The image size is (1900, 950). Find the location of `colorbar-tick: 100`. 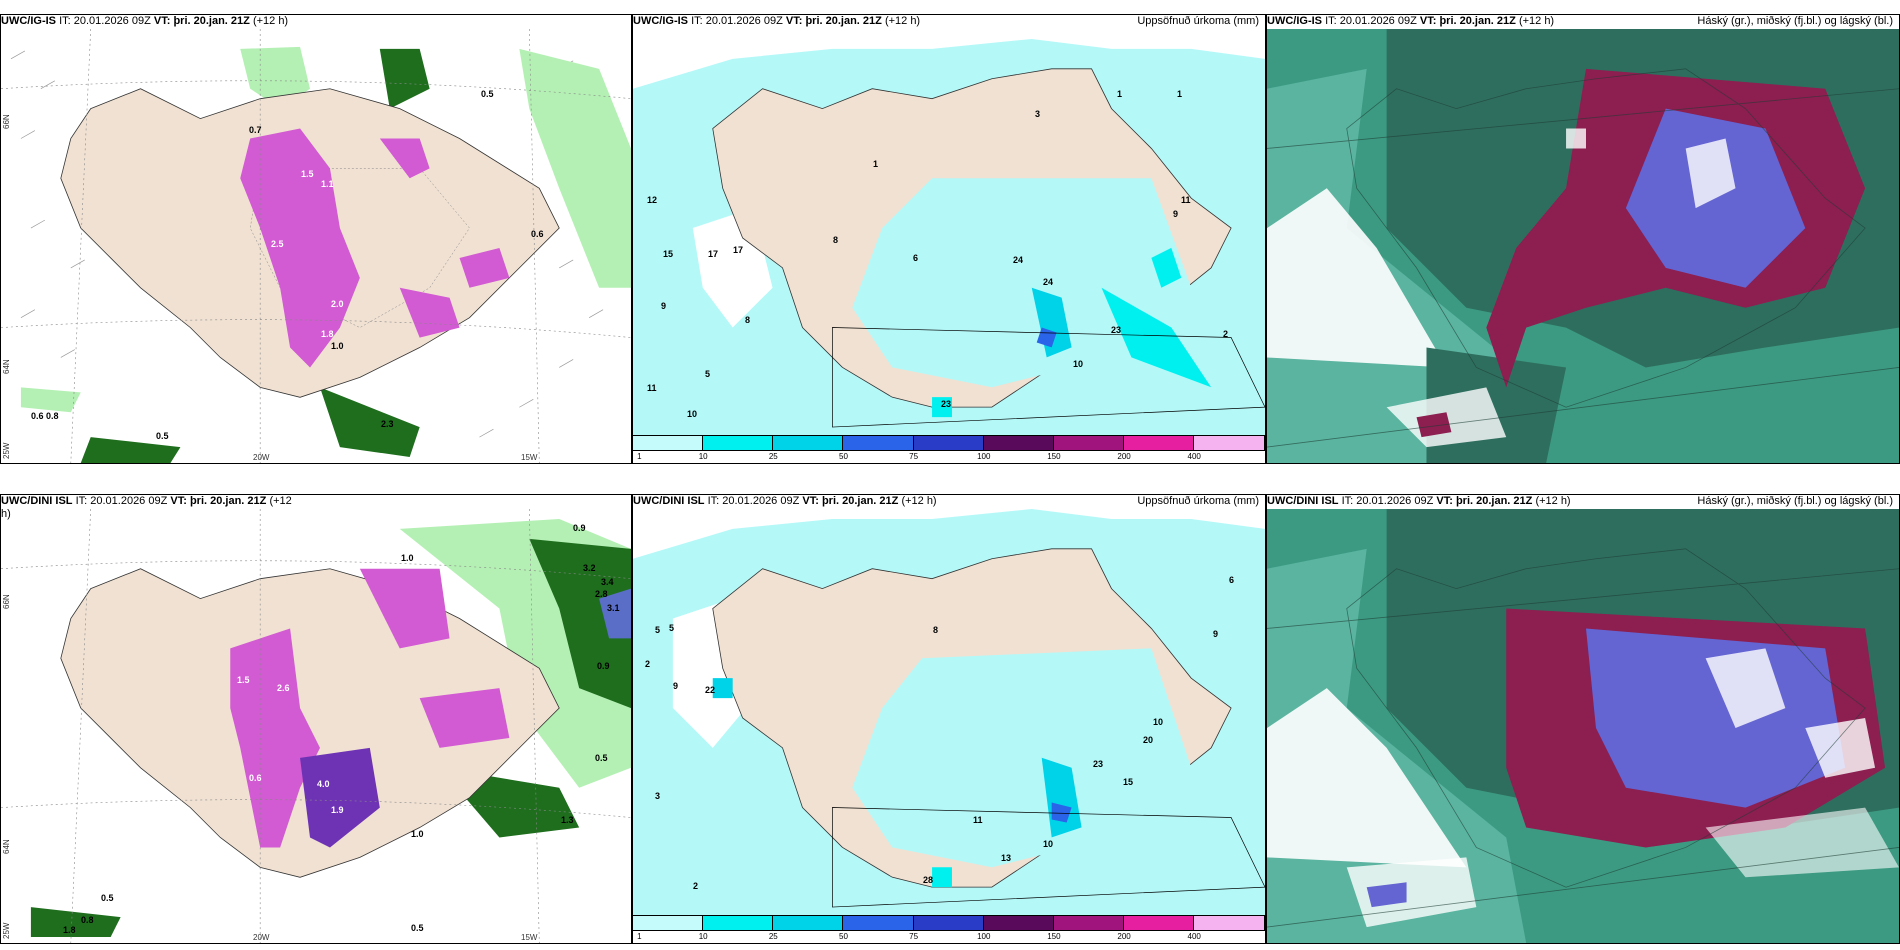

colorbar-tick: 100 is located at coordinates (984, 456).